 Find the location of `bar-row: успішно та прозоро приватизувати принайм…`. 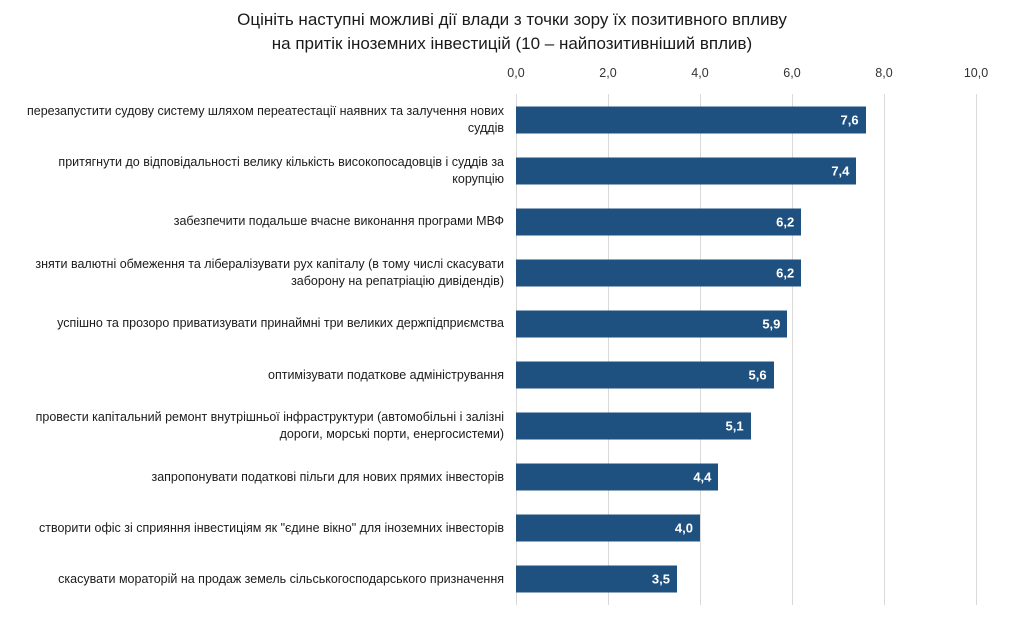

bar-row: успішно та прозоро приватизувати принайм… is located at coordinates (488, 323).